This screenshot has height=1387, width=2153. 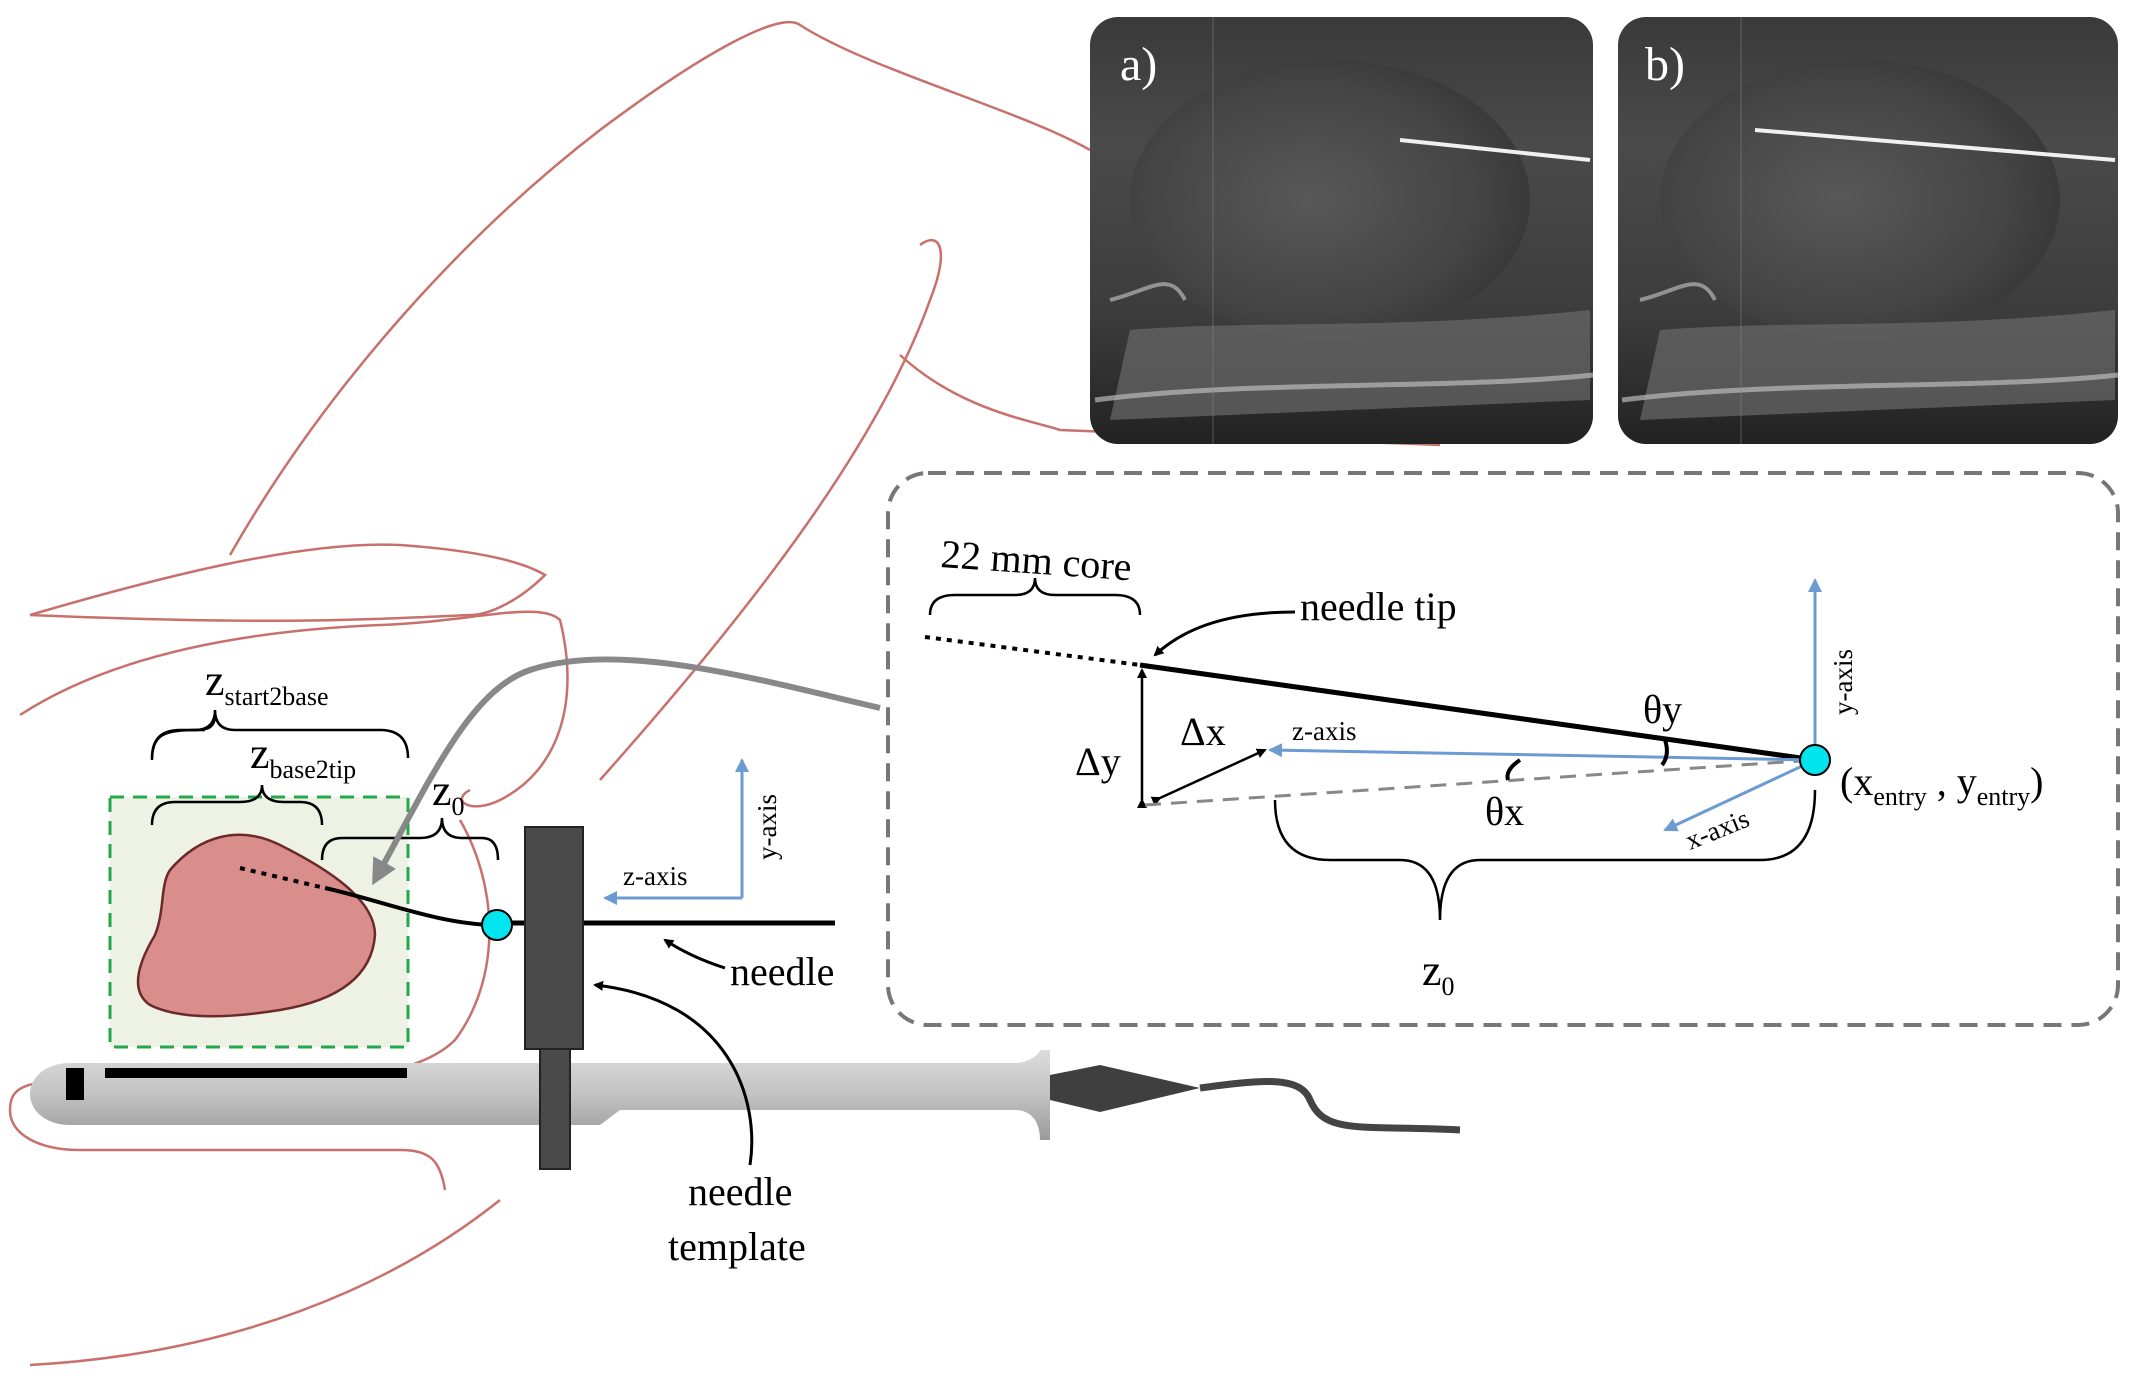 I want to click on label-theta-y: θy, so click(x=1662, y=709).